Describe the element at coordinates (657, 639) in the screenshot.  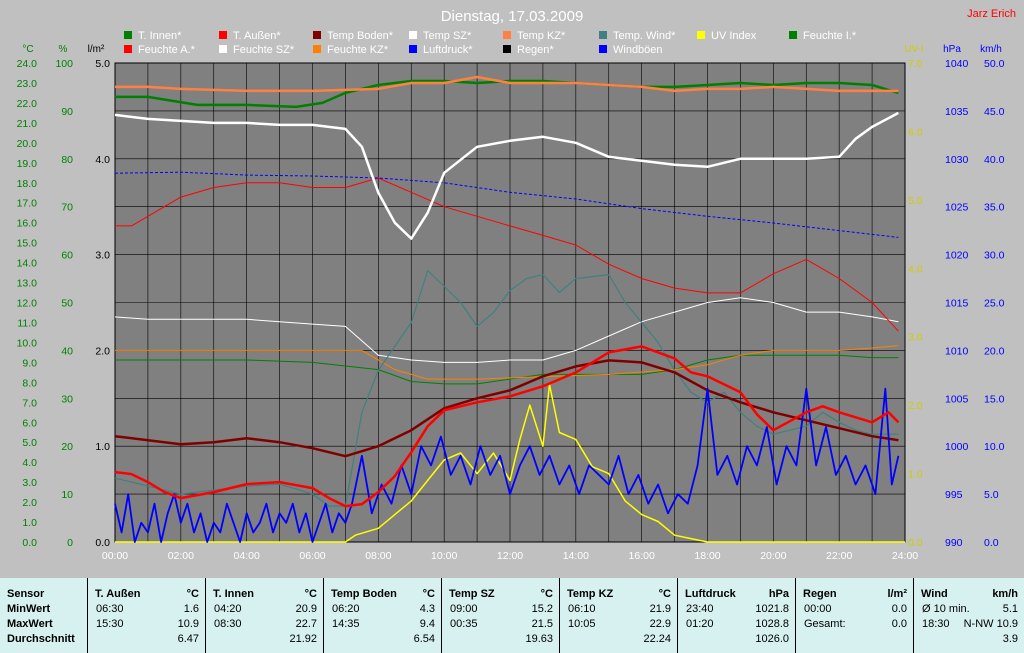
I see `stats-value: 22.24` at that location.